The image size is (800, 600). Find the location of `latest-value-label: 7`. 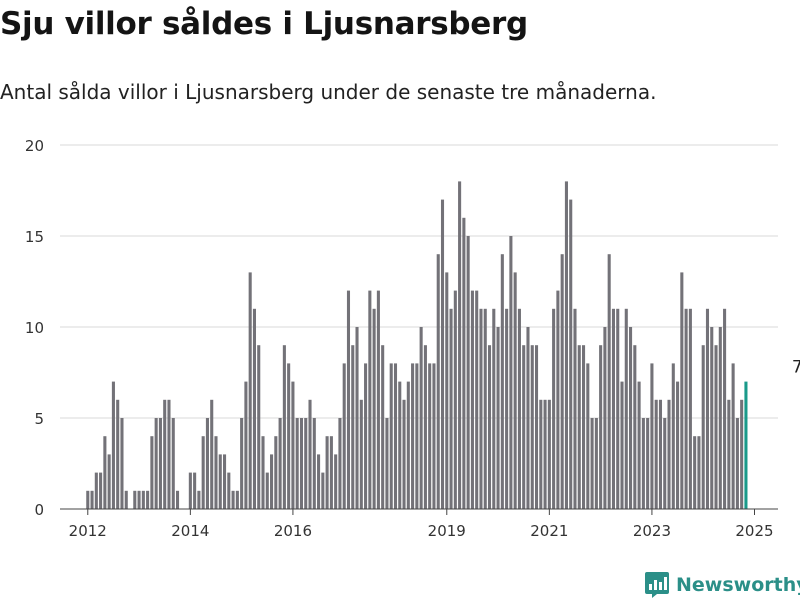

latest-value-label: 7 is located at coordinates (796, 368).